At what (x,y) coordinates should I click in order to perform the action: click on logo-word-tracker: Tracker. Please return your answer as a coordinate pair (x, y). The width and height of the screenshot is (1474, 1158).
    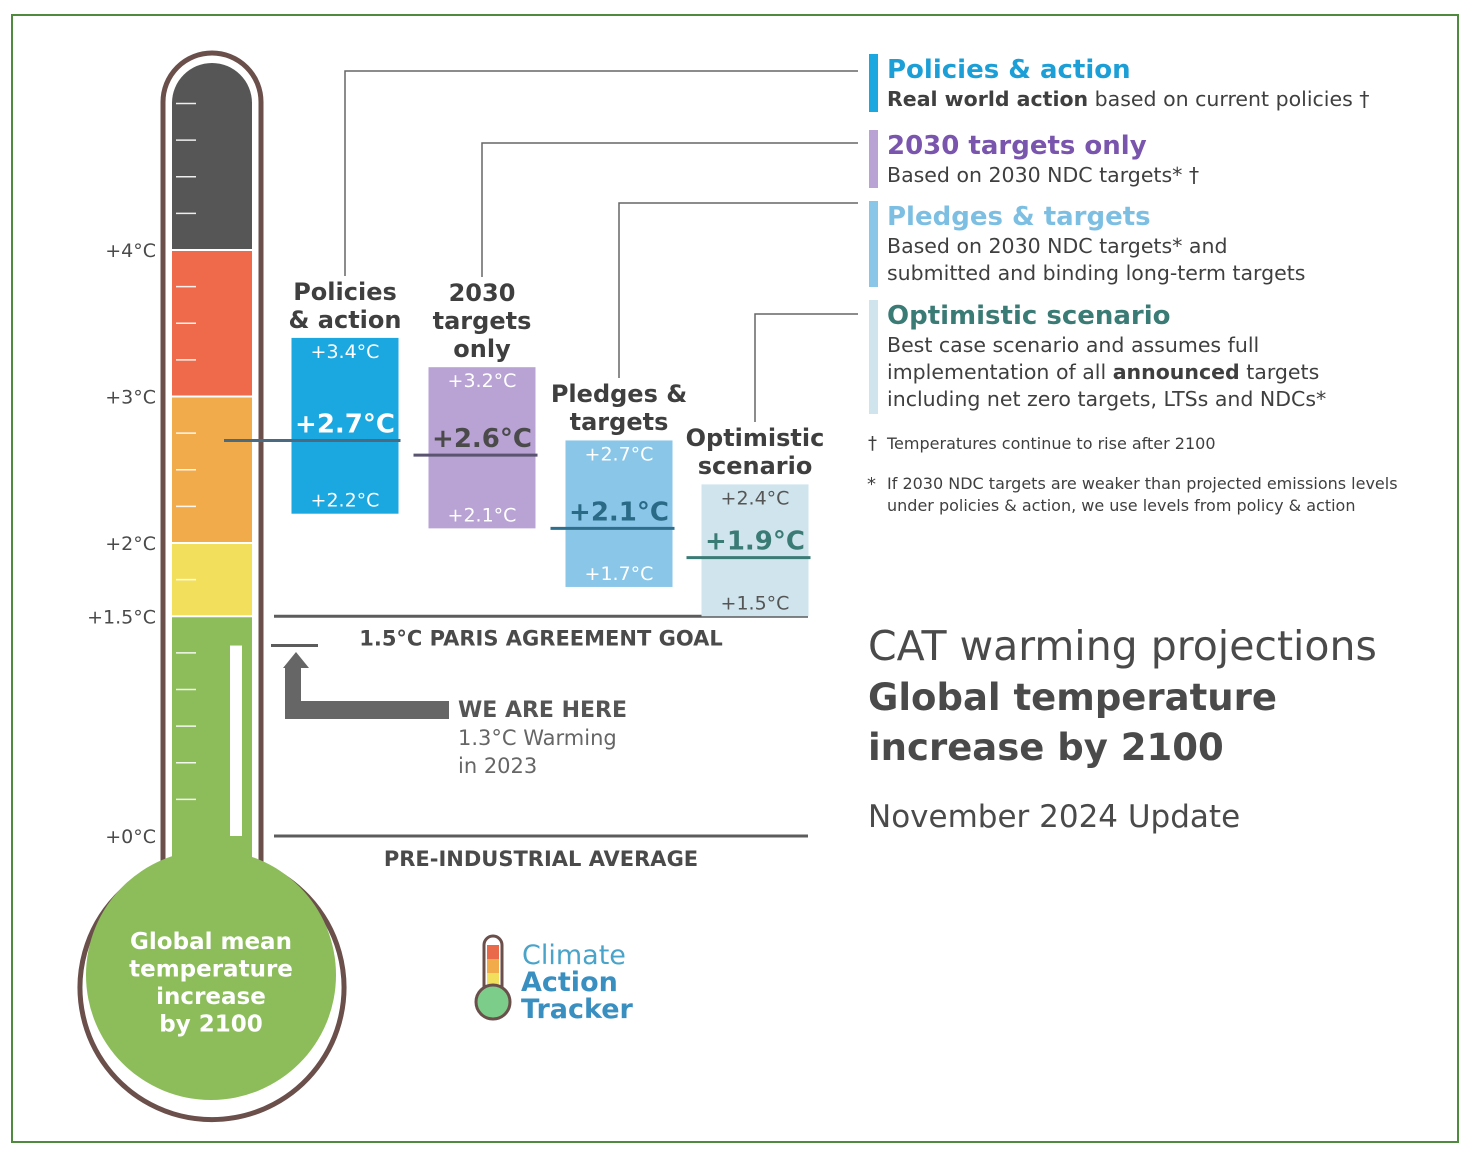
    Looking at the image, I should click on (577, 1009).